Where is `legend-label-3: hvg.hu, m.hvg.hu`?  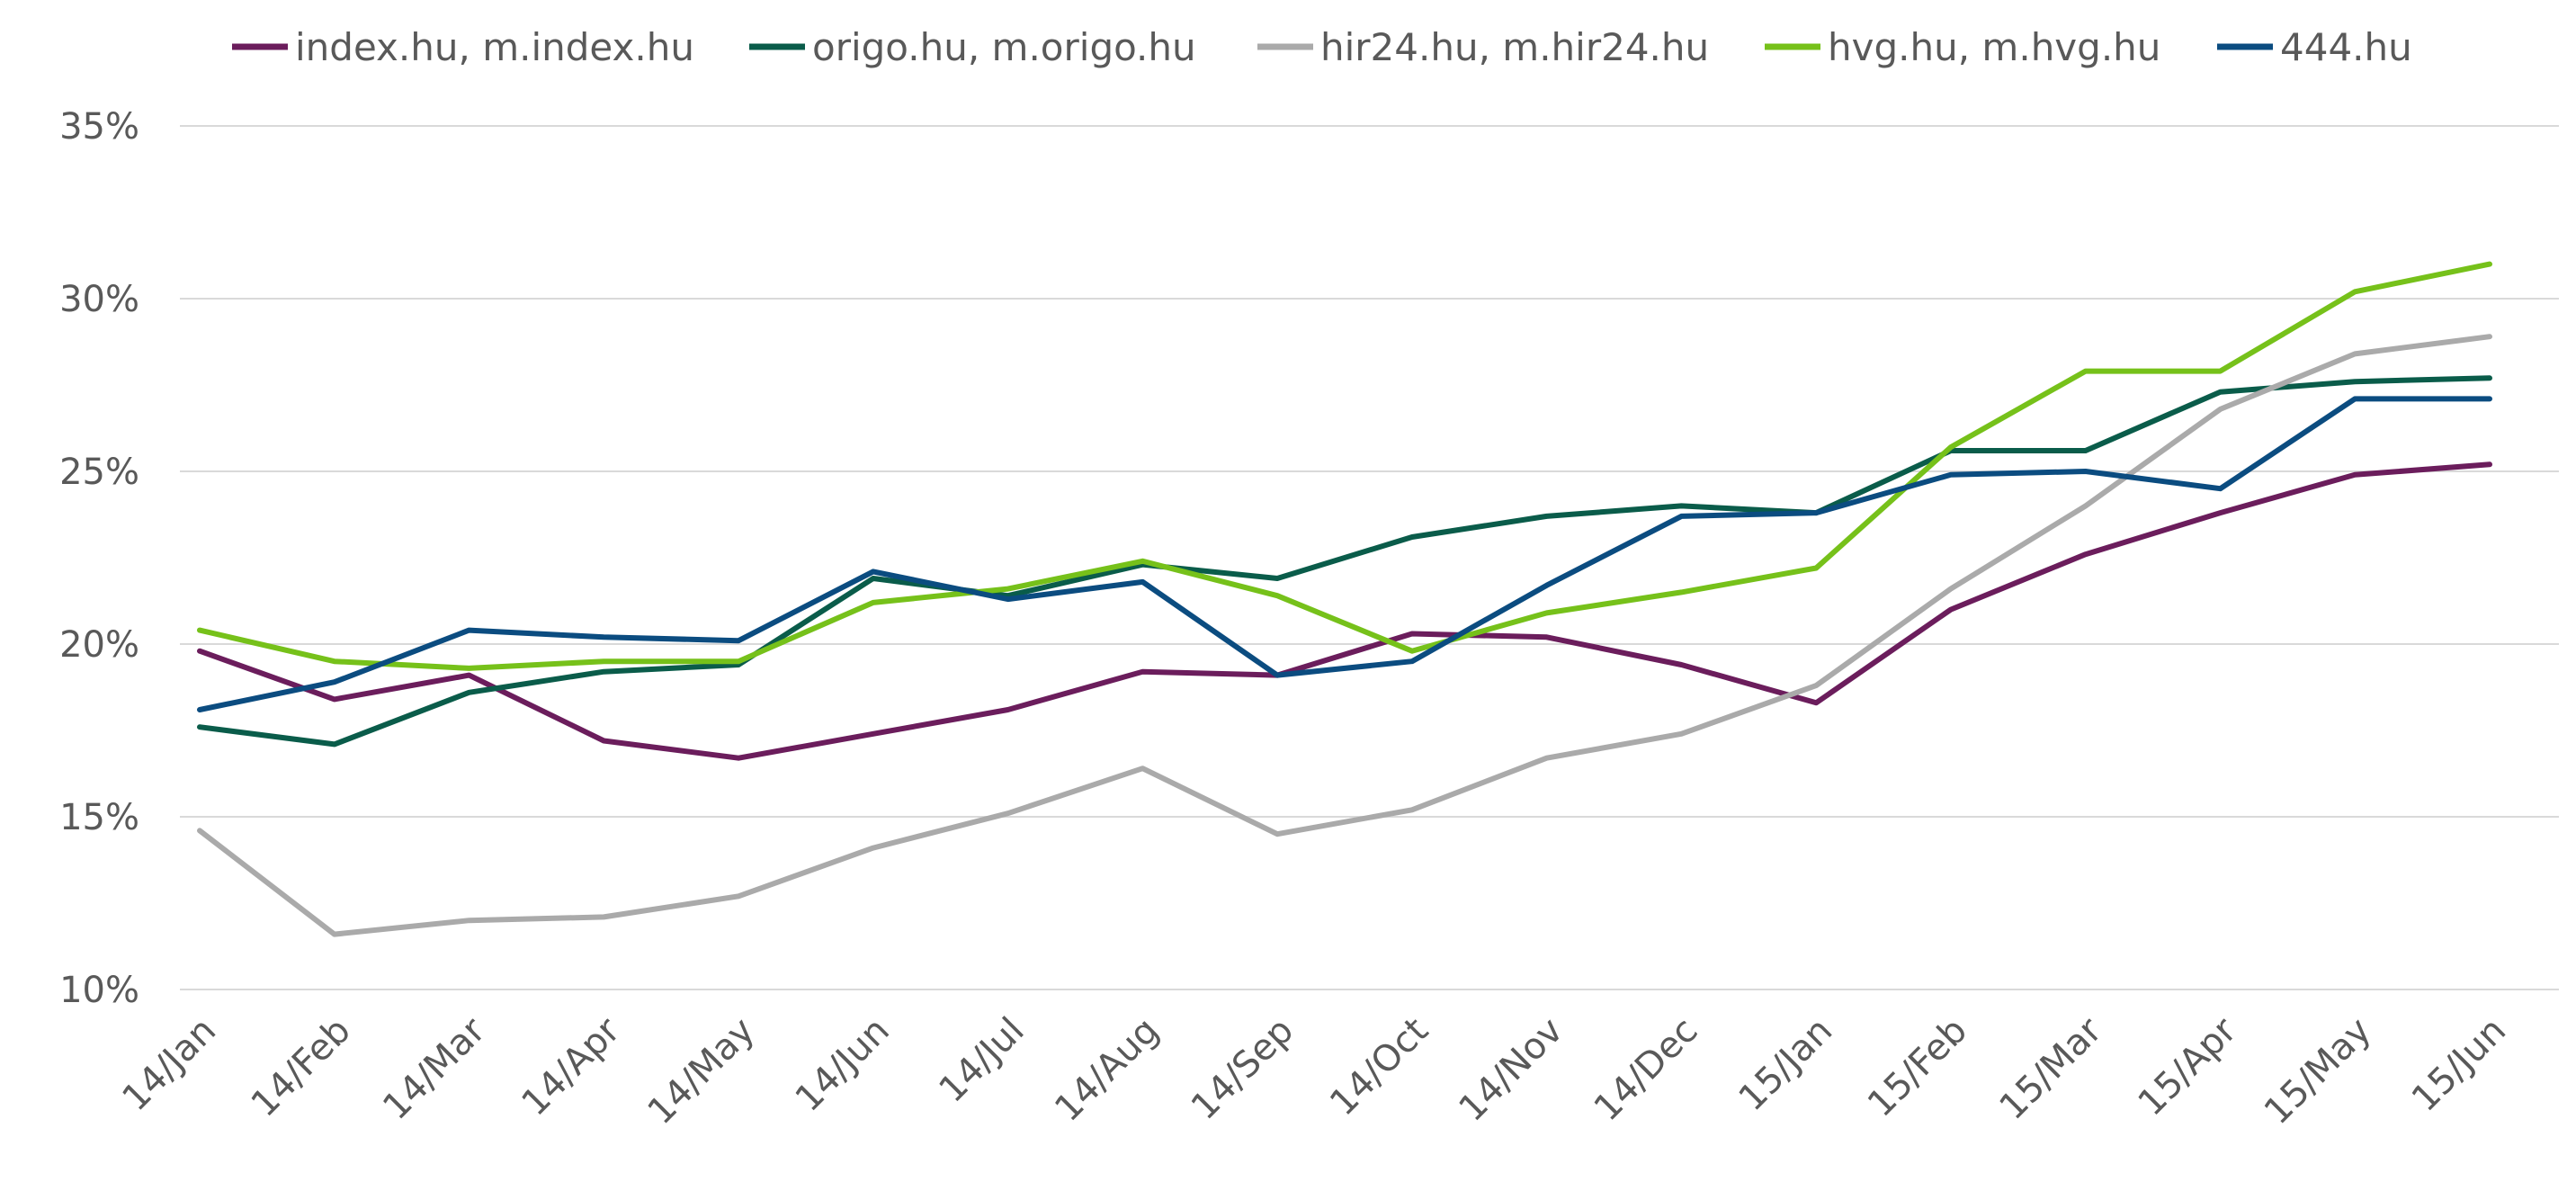 legend-label-3: hvg.hu, m.hvg.hu is located at coordinates (1994, 47).